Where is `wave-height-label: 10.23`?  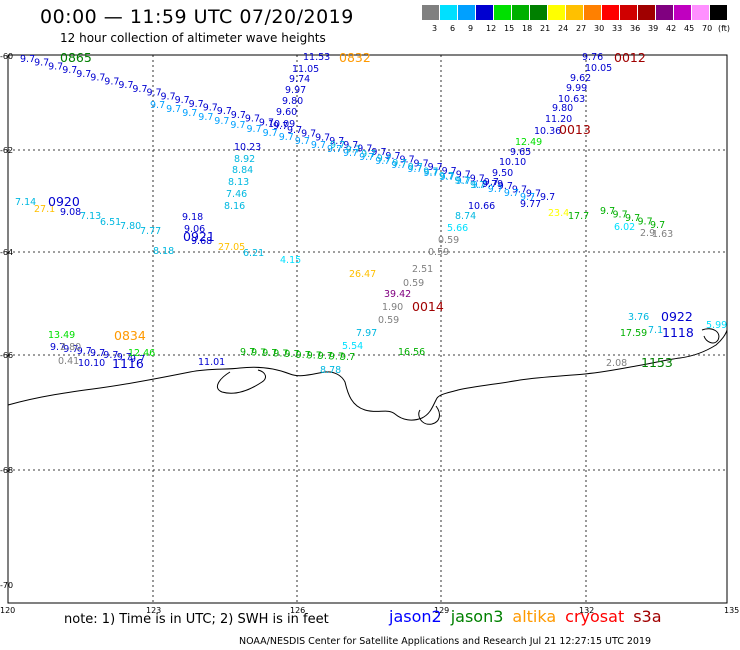
wave-height-label: 10.23 is located at coordinates (247, 147).